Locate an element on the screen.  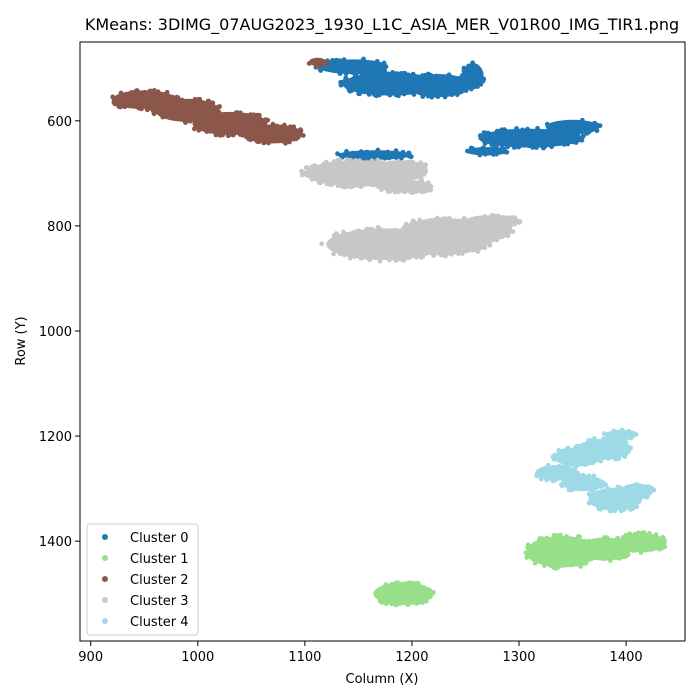
legend-entry-label: Cluster 4 is located at coordinates (159, 622).